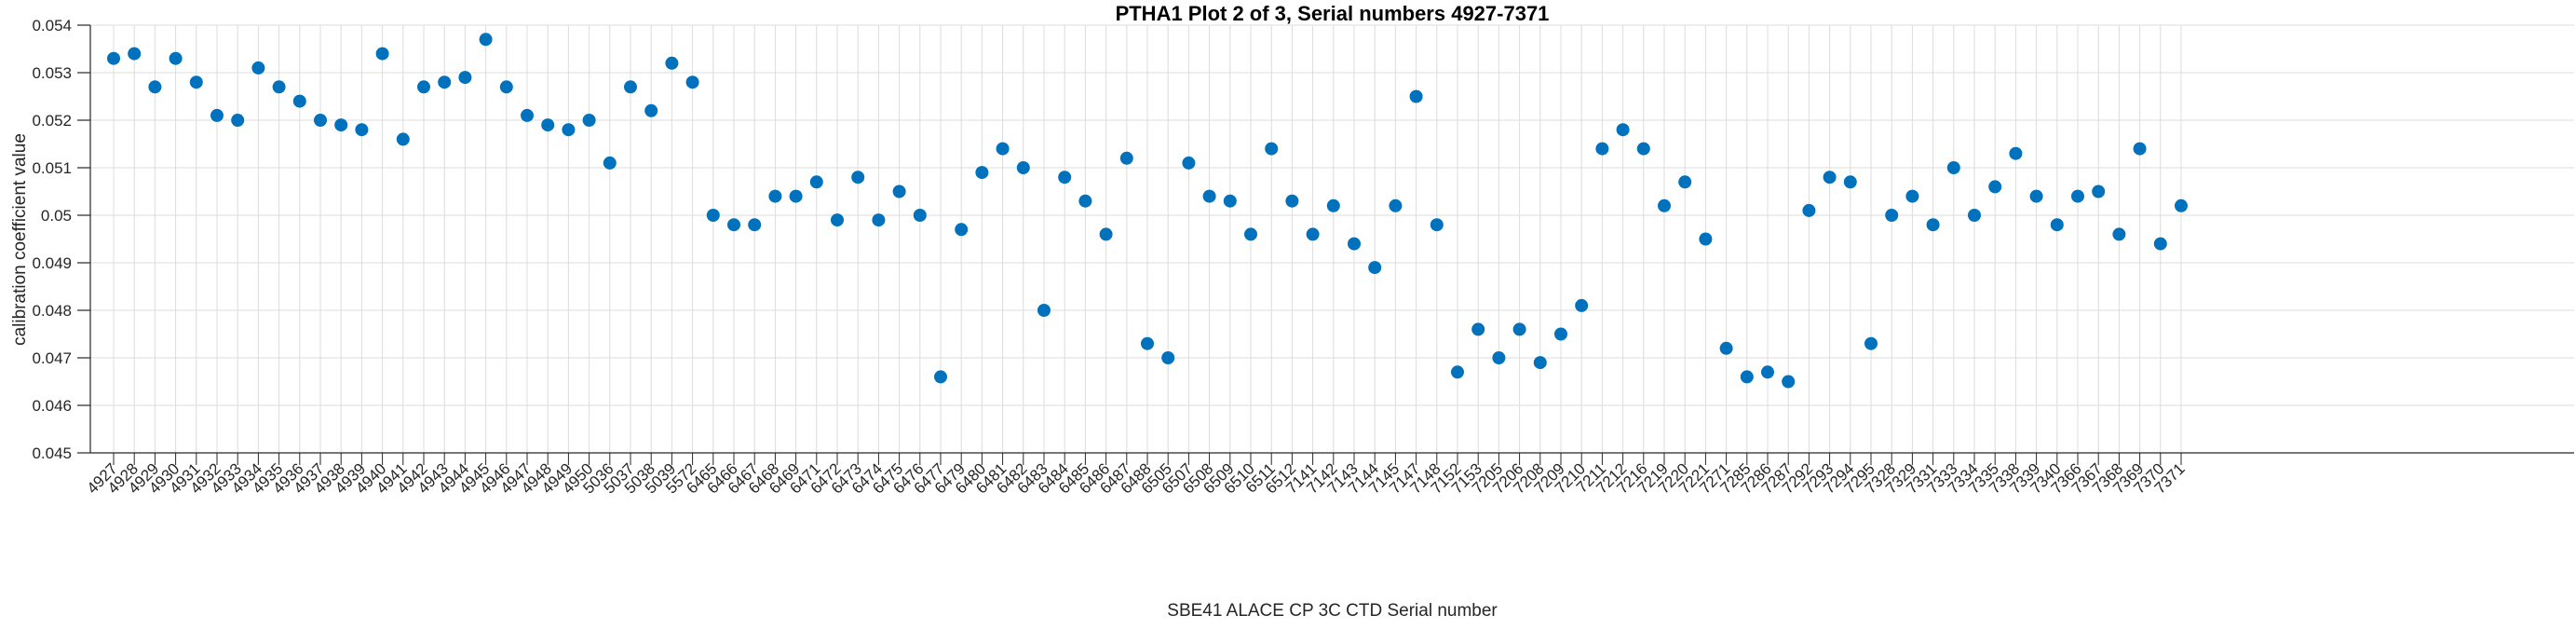 Image resolution: width=2576 pixels, height=629 pixels. I want to click on y-tick-label: 0.049, so click(52, 263).